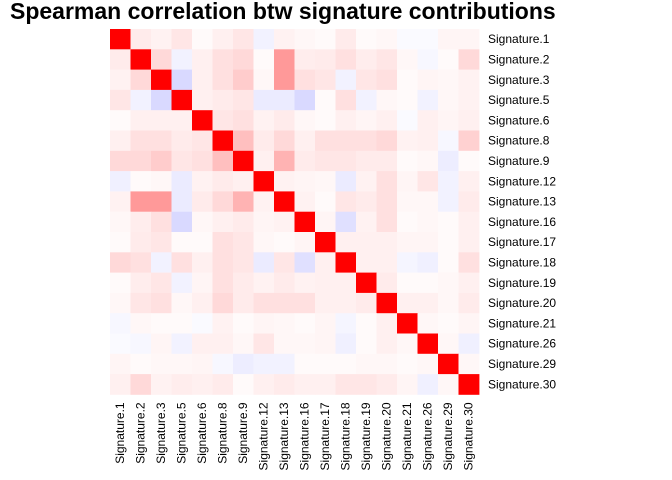 The width and height of the screenshot is (672, 480). What do you see at coordinates (346, 436) in the screenshot?
I see `column-tick-label: Signature.18` at bounding box center [346, 436].